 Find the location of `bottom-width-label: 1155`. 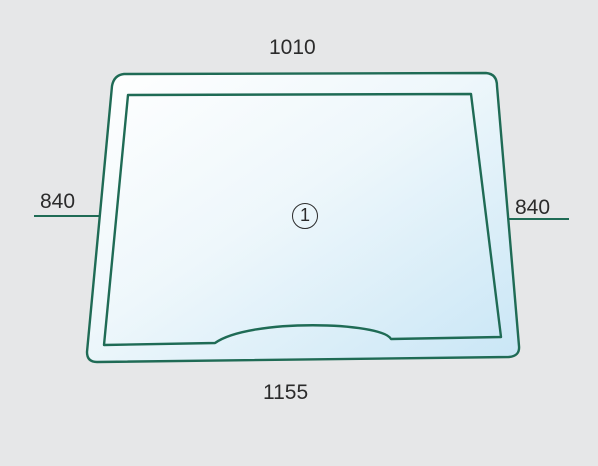

bottom-width-label: 1155 is located at coordinates (286, 392).